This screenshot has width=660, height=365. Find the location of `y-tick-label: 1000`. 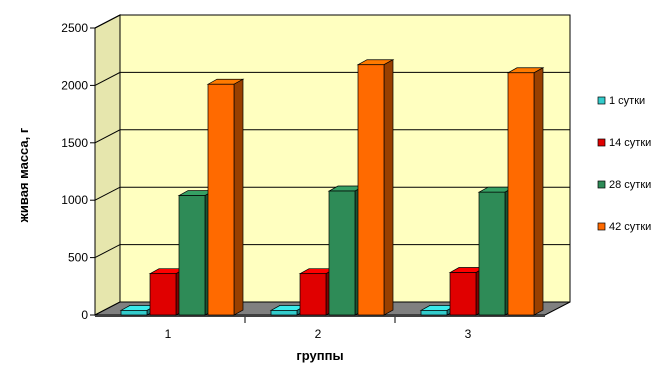

y-tick-label: 1000 is located at coordinates (74, 200).